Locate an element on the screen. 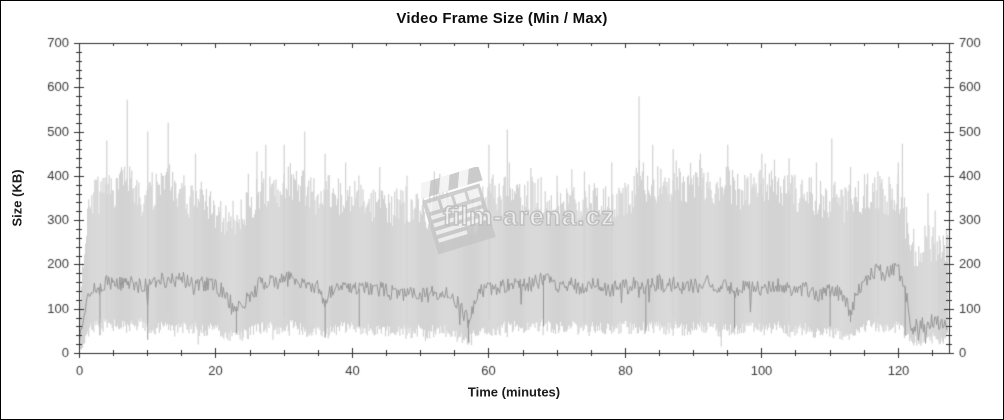 This screenshot has width=1004, height=420. y-axis-label: Size (KB) is located at coordinates (17, 198).